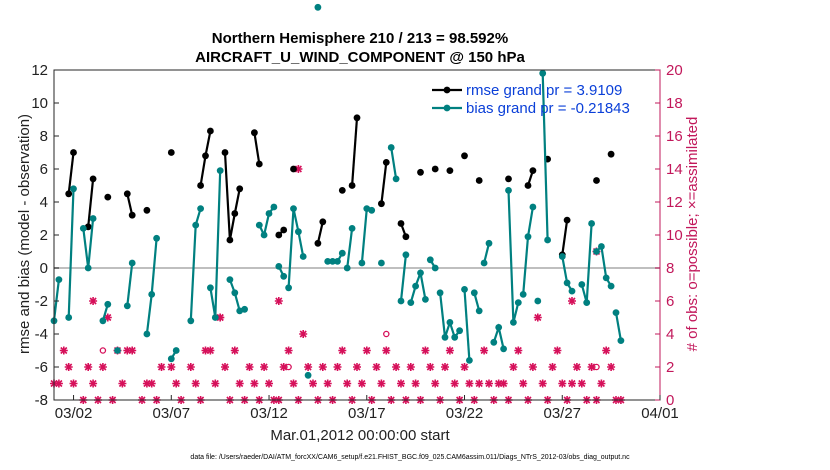  What do you see at coordinates (39, 70) in the screenshot?
I see `y-tick-label: 12` at bounding box center [39, 70].